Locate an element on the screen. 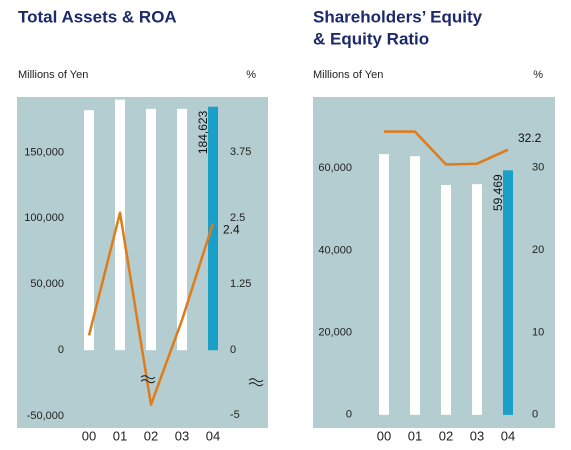 Image resolution: width=571 pixels, height=450 pixels. line-value-label: 32.2 is located at coordinates (530, 138).